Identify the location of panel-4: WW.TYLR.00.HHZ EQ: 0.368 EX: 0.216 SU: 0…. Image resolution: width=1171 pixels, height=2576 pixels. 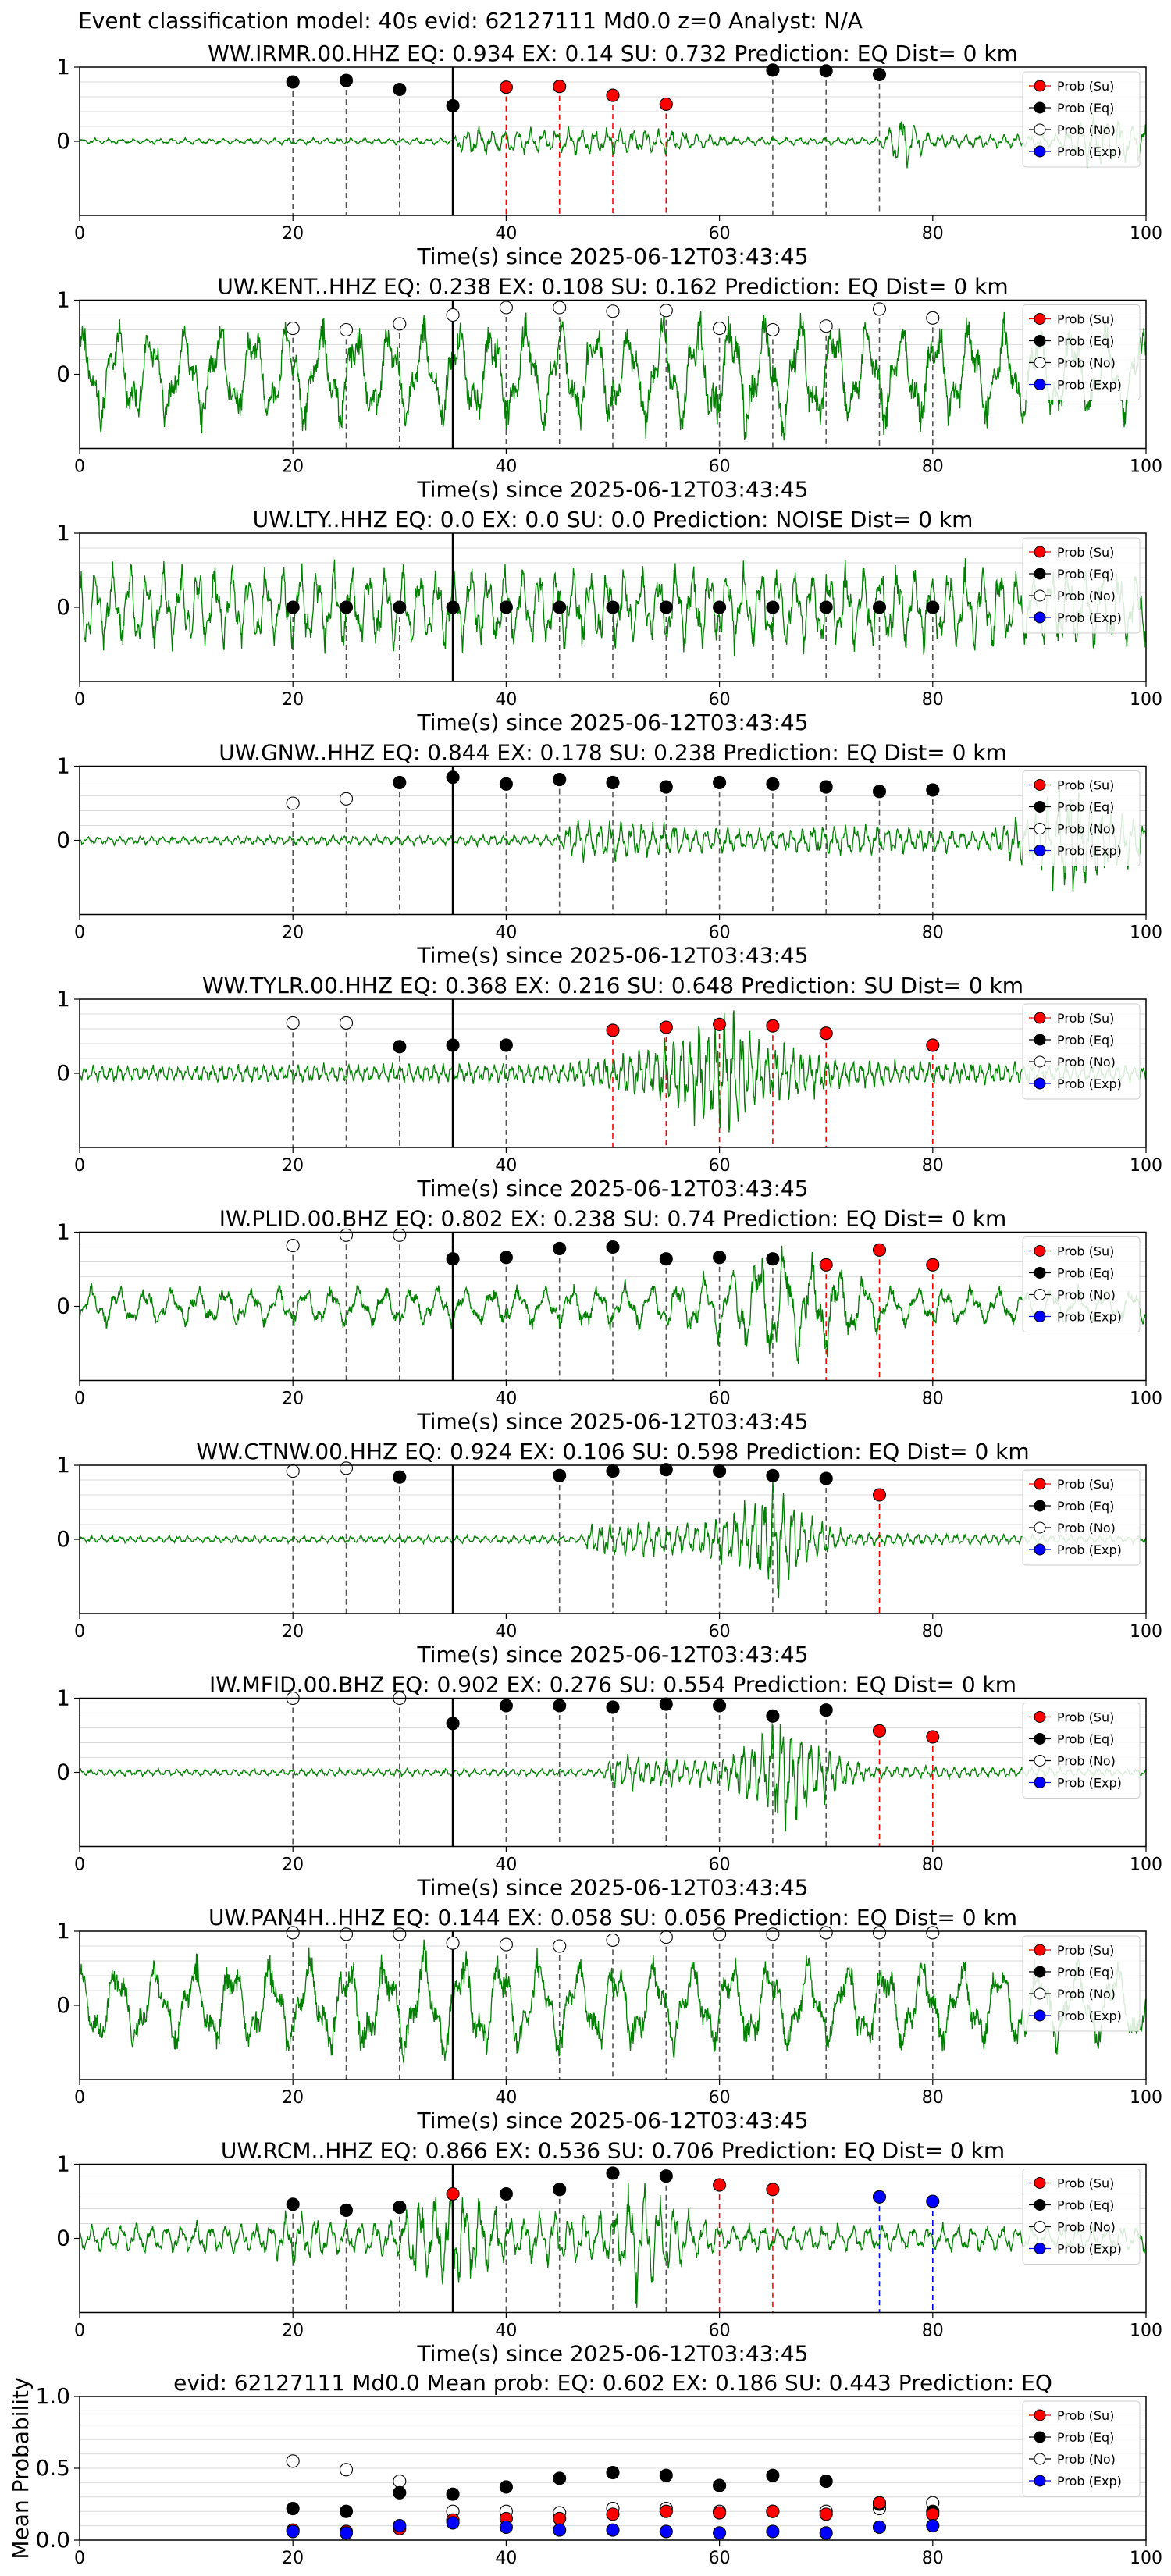
(609, 1087).